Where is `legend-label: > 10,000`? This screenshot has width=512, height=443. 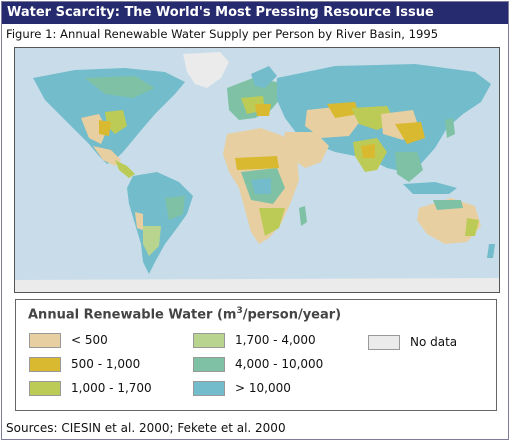 legend-label: > 10,000 is located at coordinates (263, 388).